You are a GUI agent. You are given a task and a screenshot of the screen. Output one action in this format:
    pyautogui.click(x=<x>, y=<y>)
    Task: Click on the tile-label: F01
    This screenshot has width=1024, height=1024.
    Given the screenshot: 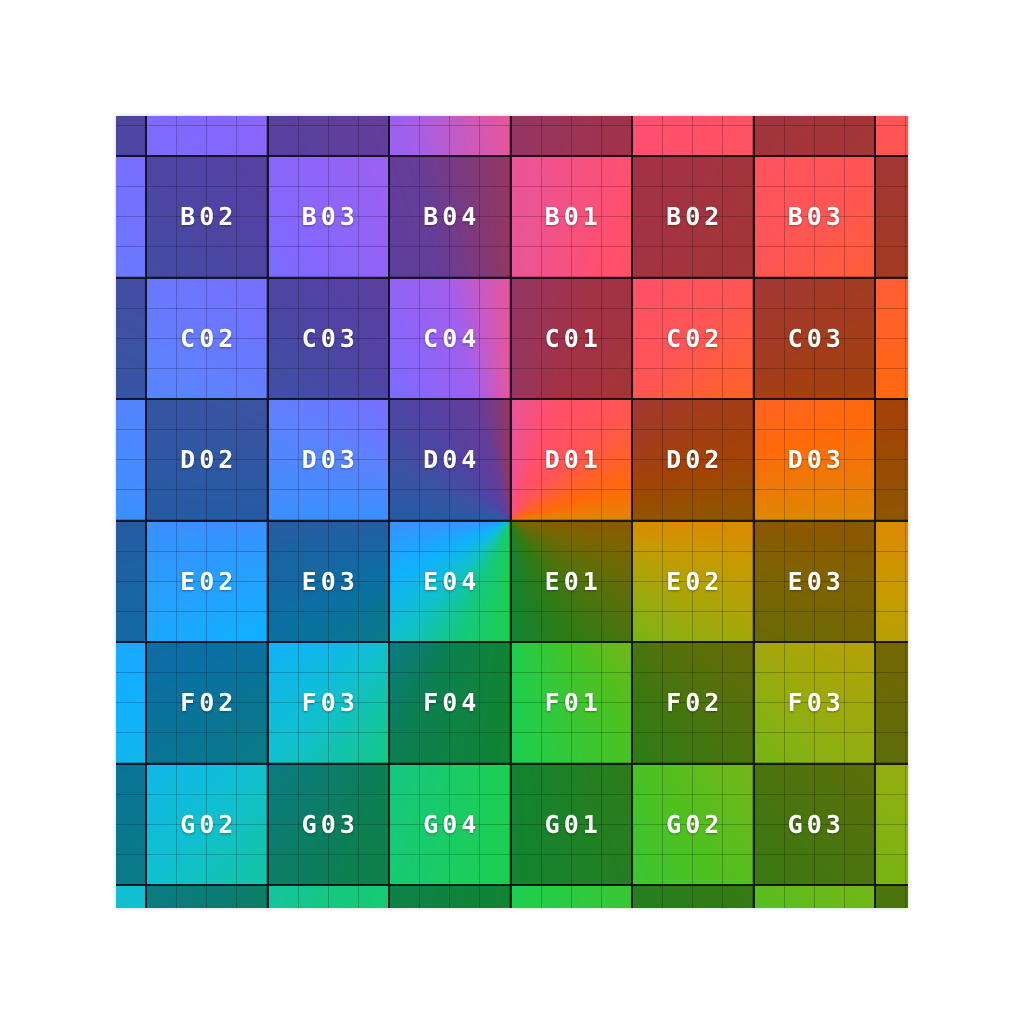 What is the action you would take?
    pyautogui.click(x=573, y=703)
    